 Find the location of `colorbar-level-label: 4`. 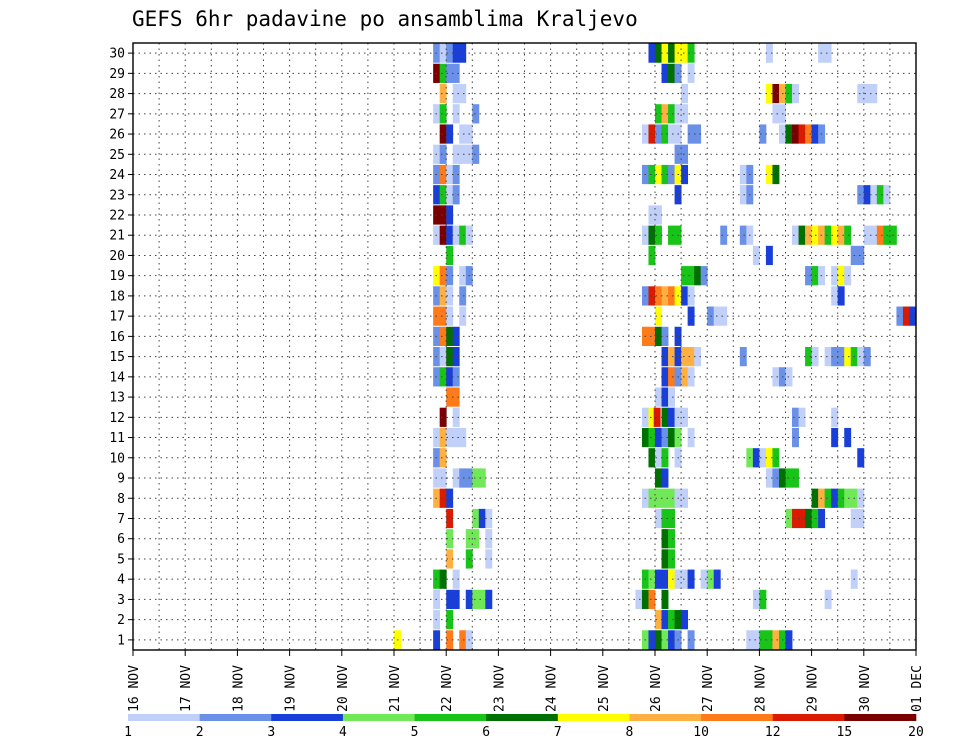

colorbar-level-label: 4 is located at coordinates (343, 732).